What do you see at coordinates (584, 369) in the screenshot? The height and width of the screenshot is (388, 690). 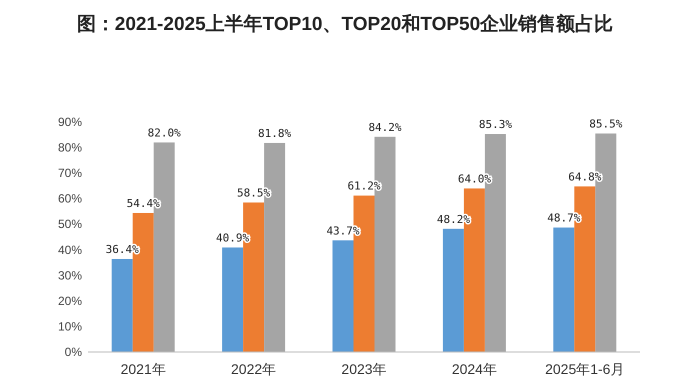 I see `x-tick-label: 2025年1-6月` at bounding box center [584, 369].